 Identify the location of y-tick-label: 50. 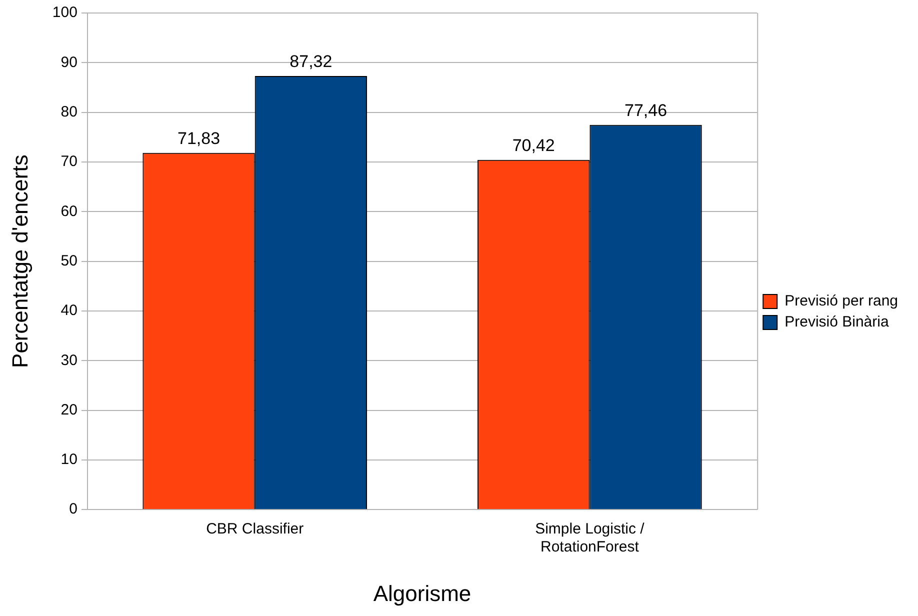
(69, 261).